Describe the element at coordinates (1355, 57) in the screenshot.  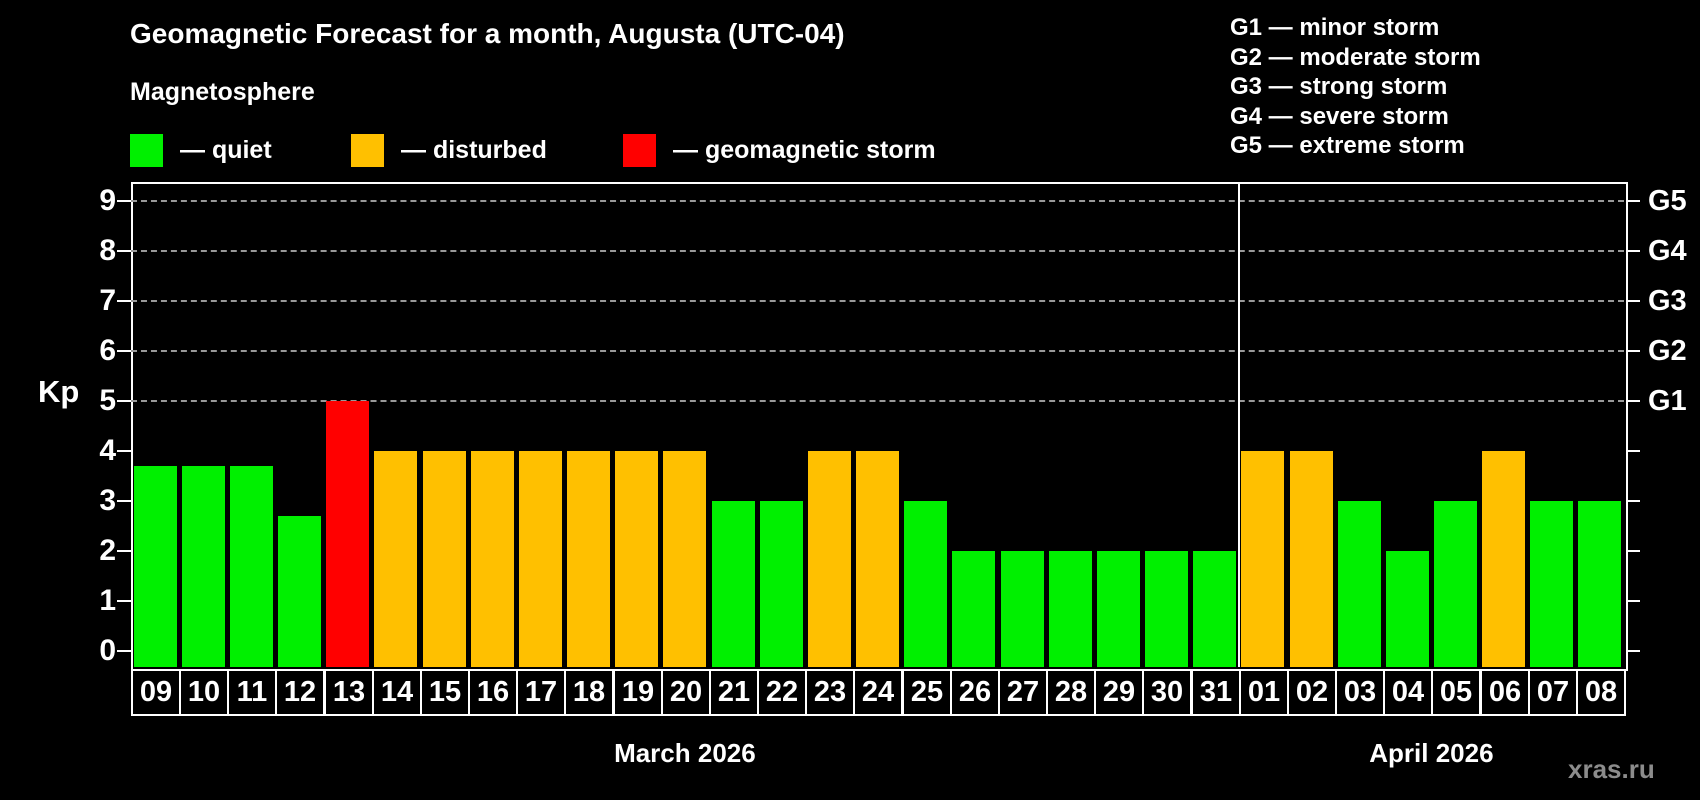
I see `g-legend-line: G2 — moderate storm` at that location.